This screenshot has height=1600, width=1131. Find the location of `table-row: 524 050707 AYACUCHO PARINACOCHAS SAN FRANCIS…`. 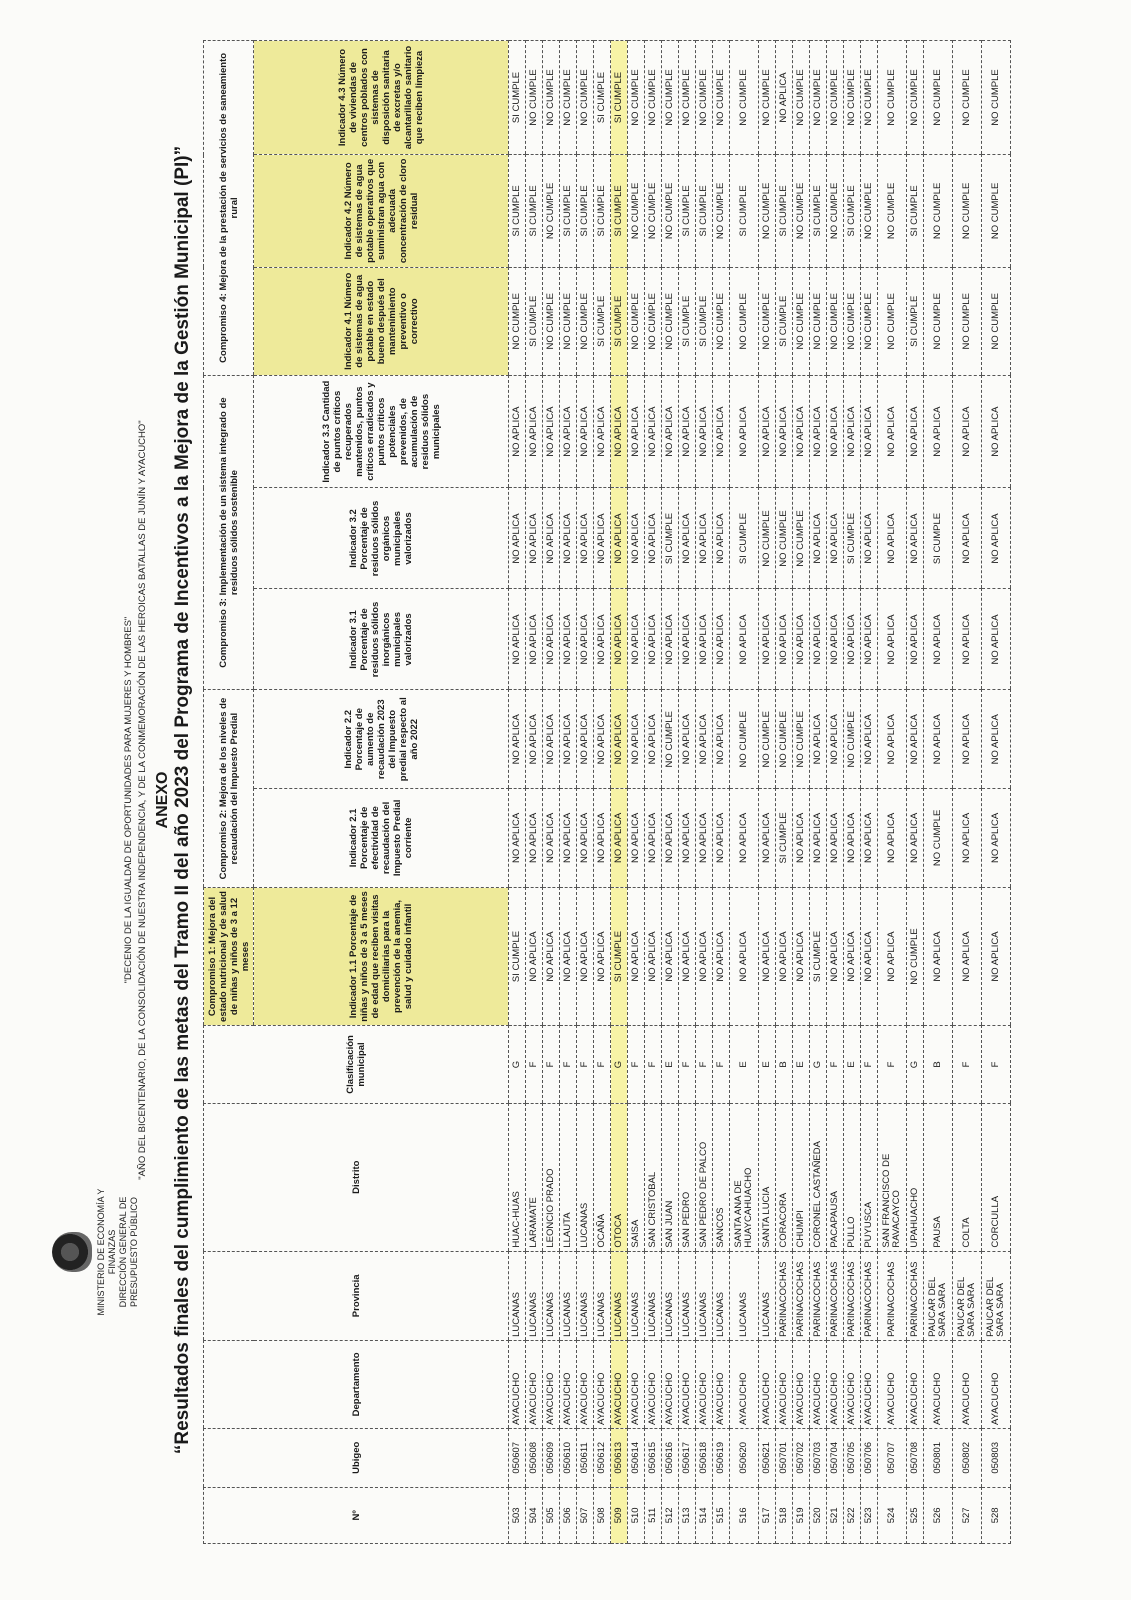

table-row: 524 050707 AYACUCHO PARINACOCHAS SAN FRANCIS… is located at coordinates (892, 792).